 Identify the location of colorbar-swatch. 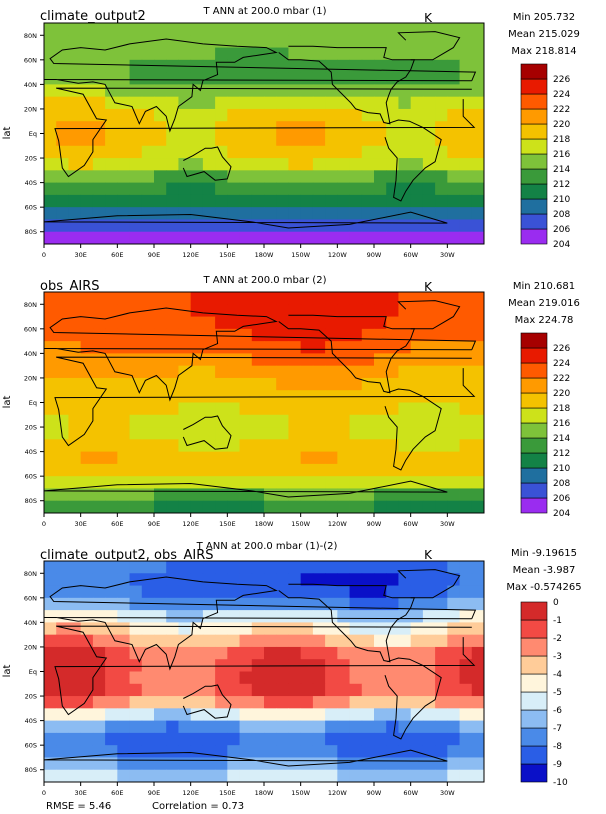
(534, 370).